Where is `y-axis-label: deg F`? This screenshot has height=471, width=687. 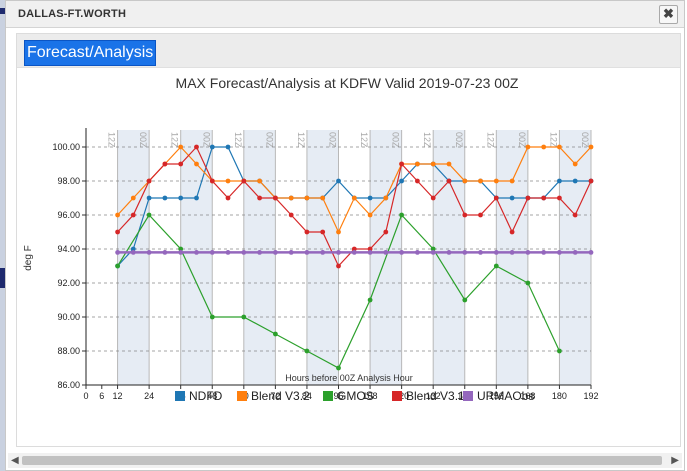
y-axis-label: deg F is located at coordinates (28, 258).